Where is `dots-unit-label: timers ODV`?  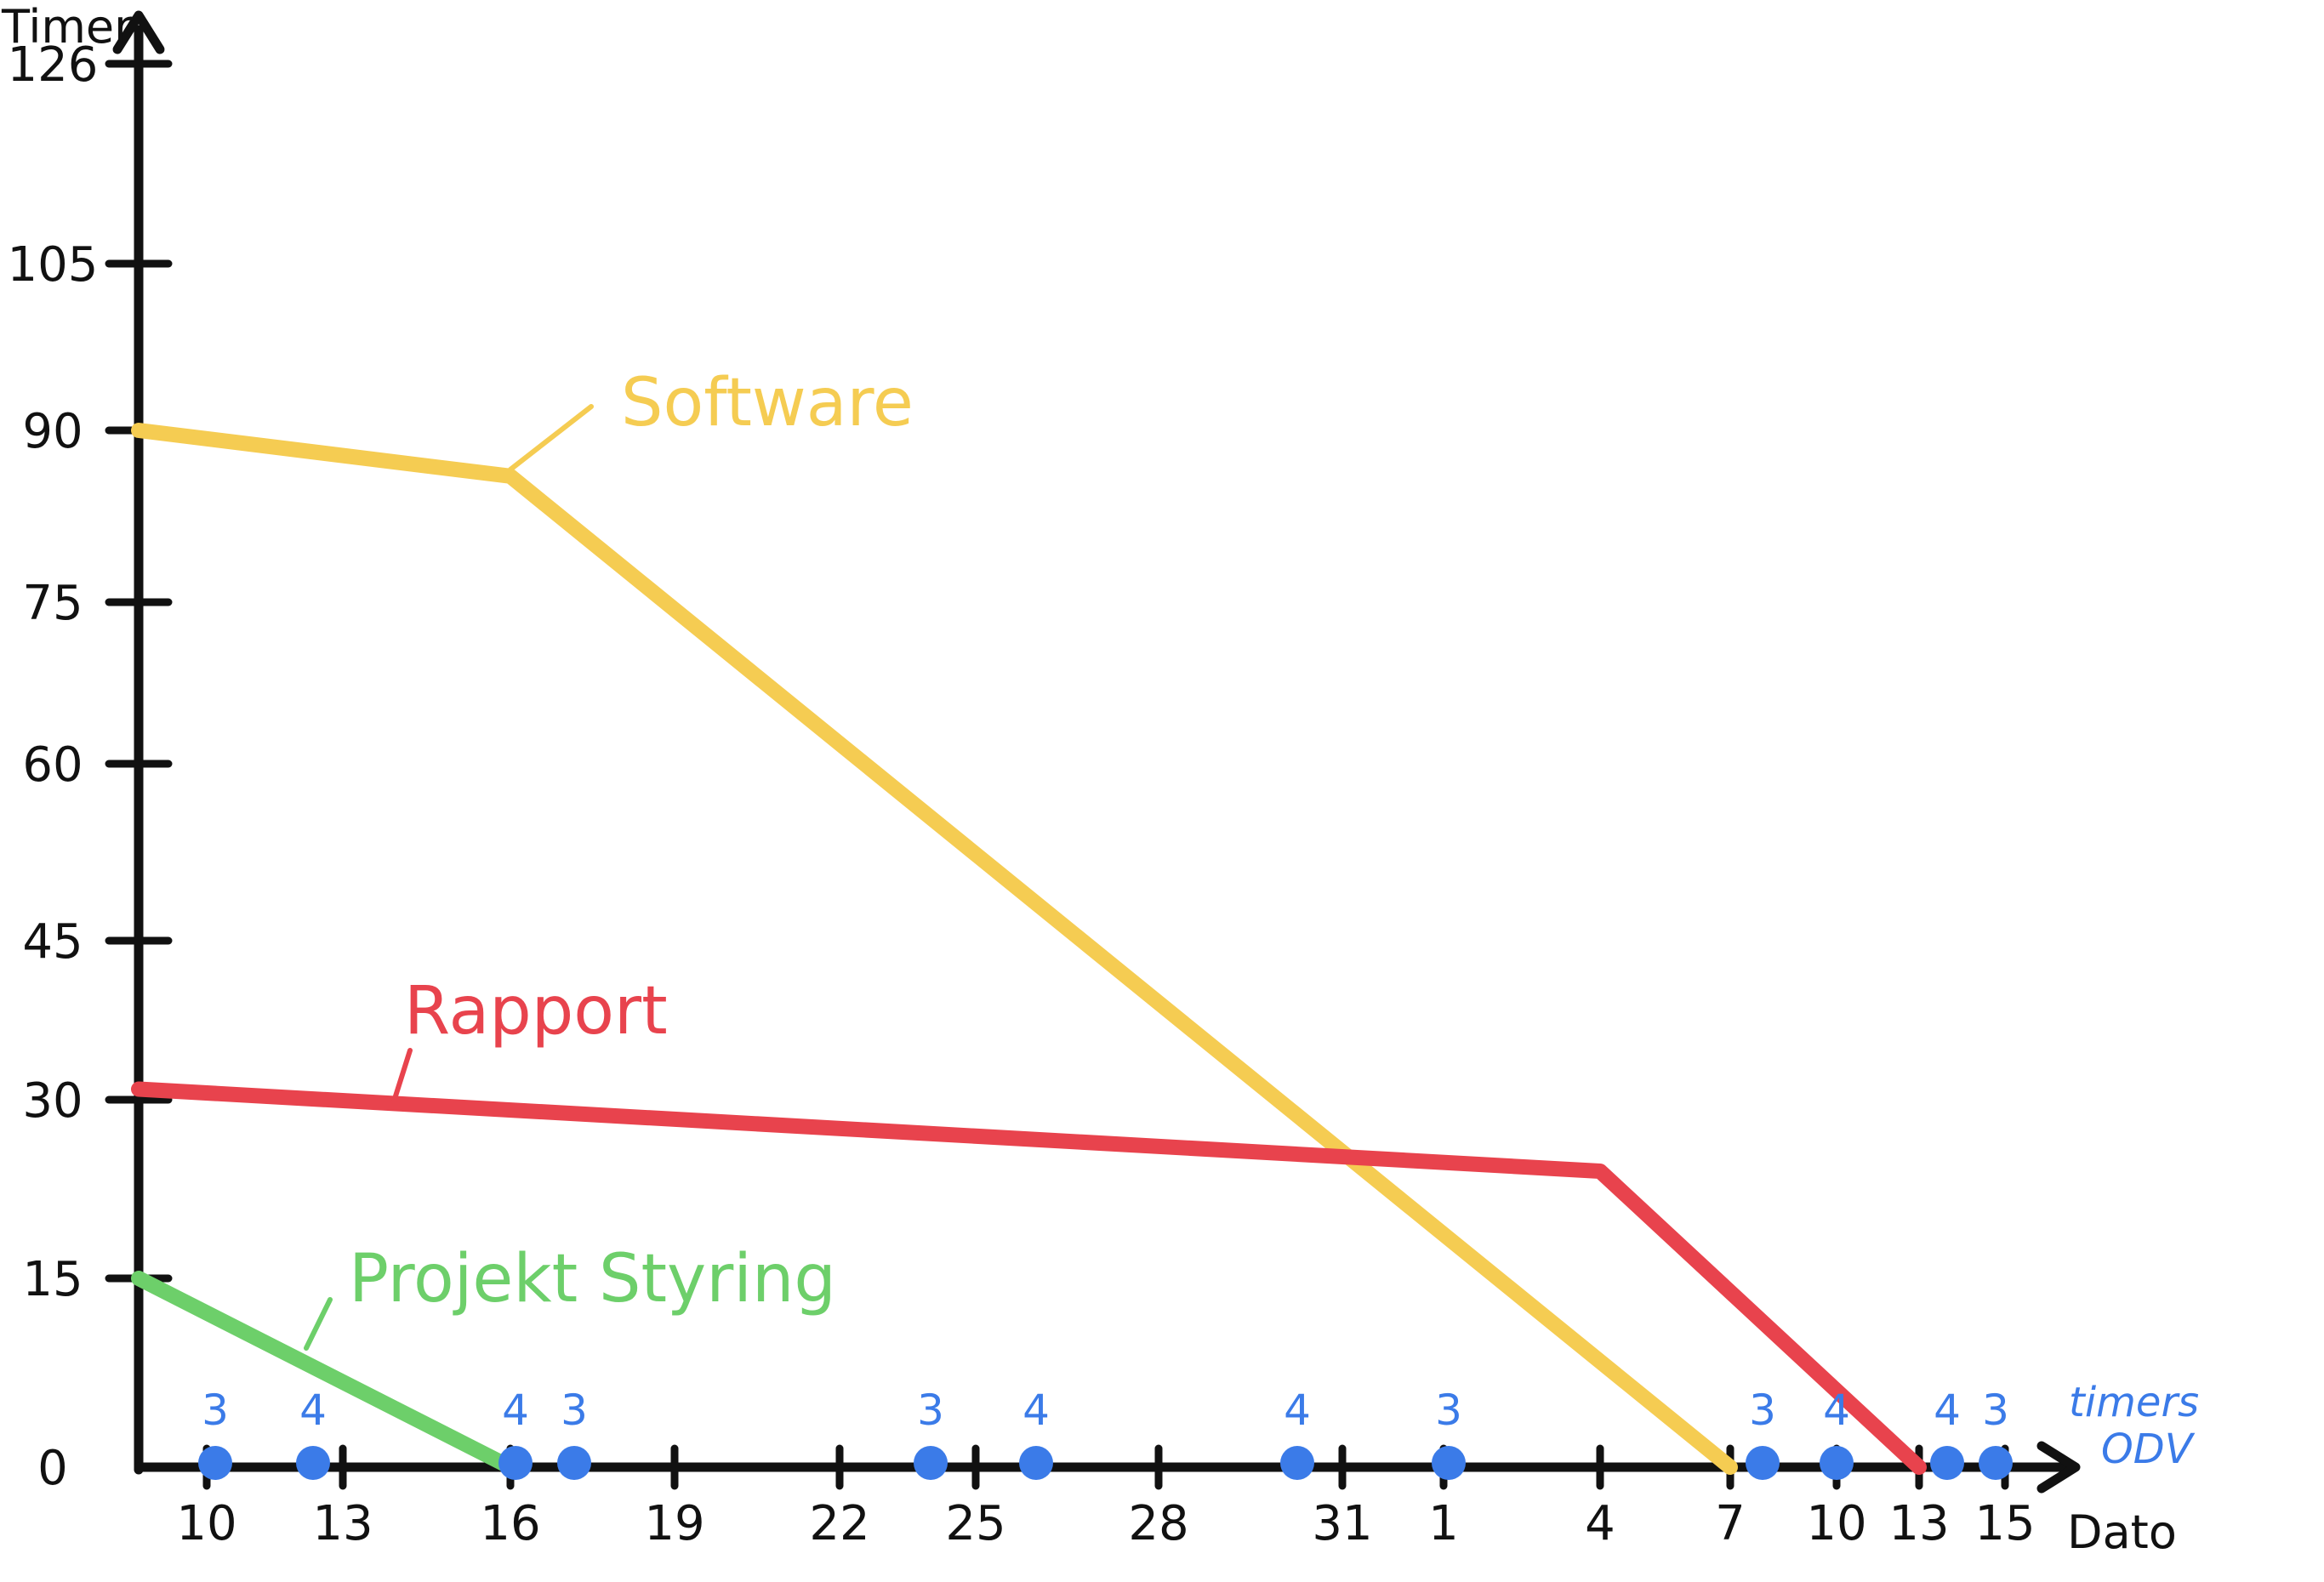
dots-unit-label: timers ODV is located at coordinates (2134, 1426).